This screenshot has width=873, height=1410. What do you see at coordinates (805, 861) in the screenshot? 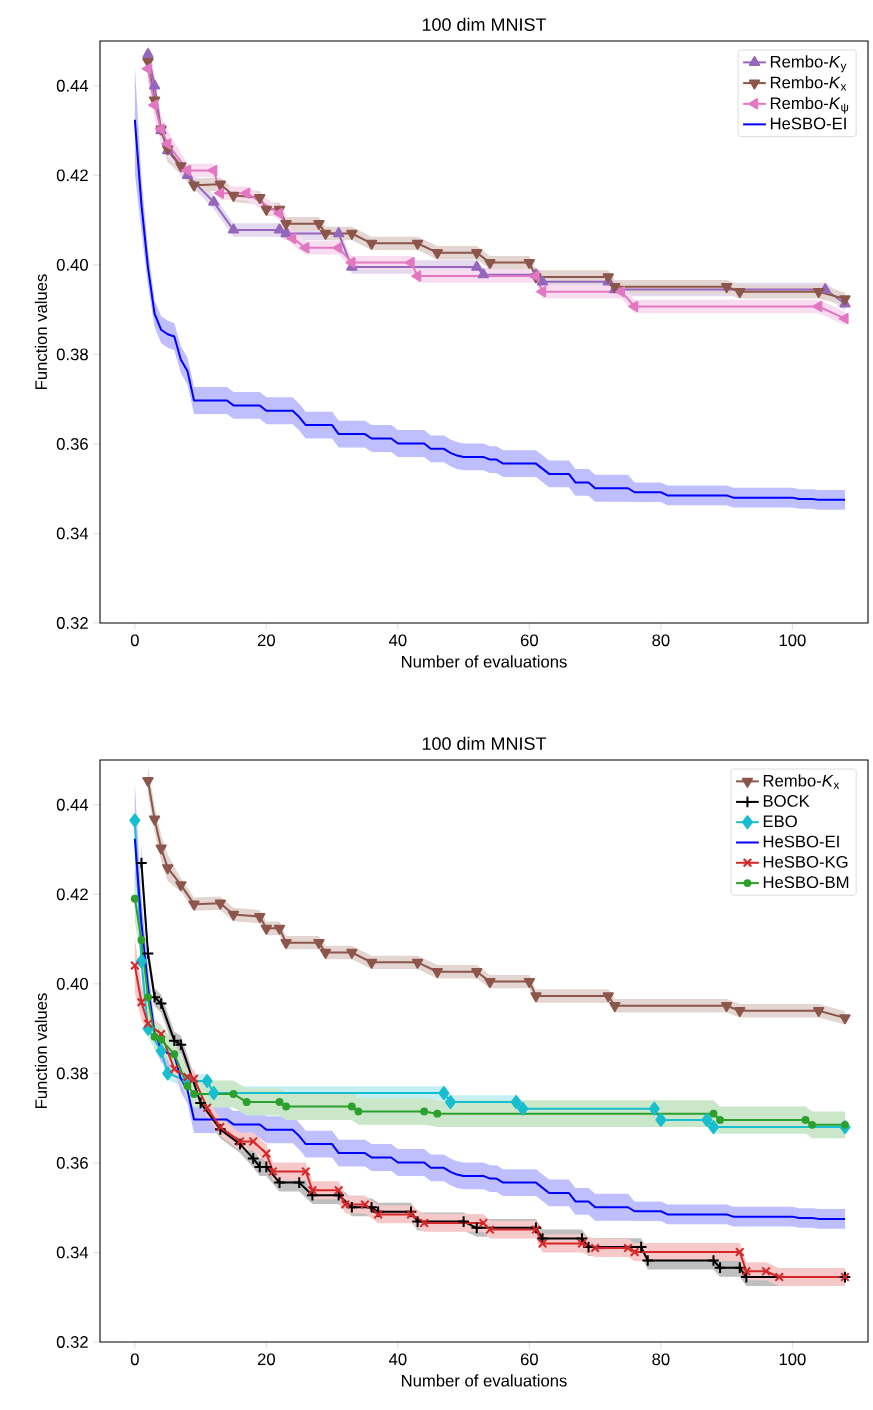
I see `legend-label: HeSBO-KG` at bounding box center [805, 861].